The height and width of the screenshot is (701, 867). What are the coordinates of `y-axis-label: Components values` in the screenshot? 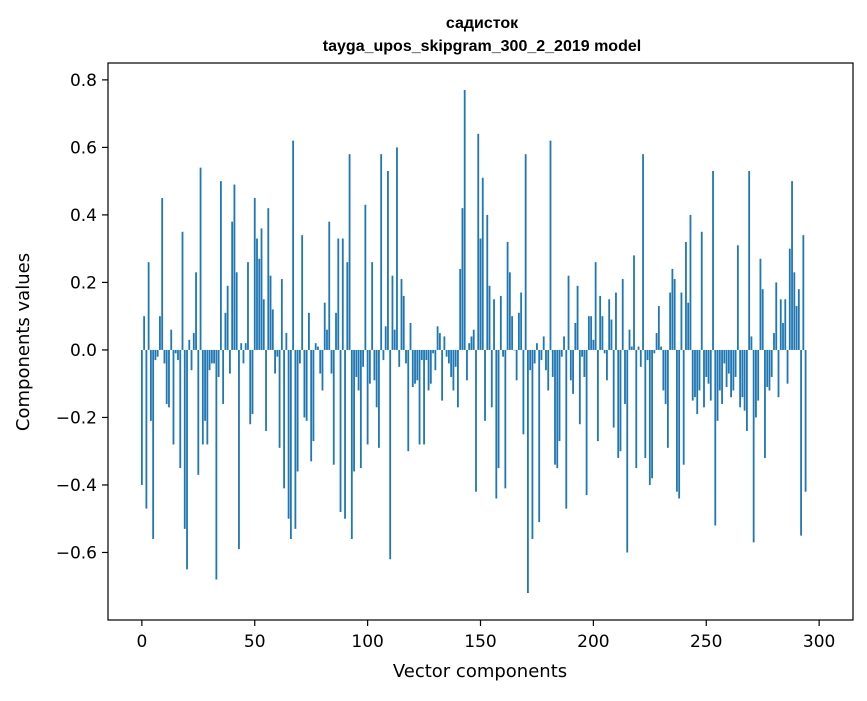 It's located at (23, 342).